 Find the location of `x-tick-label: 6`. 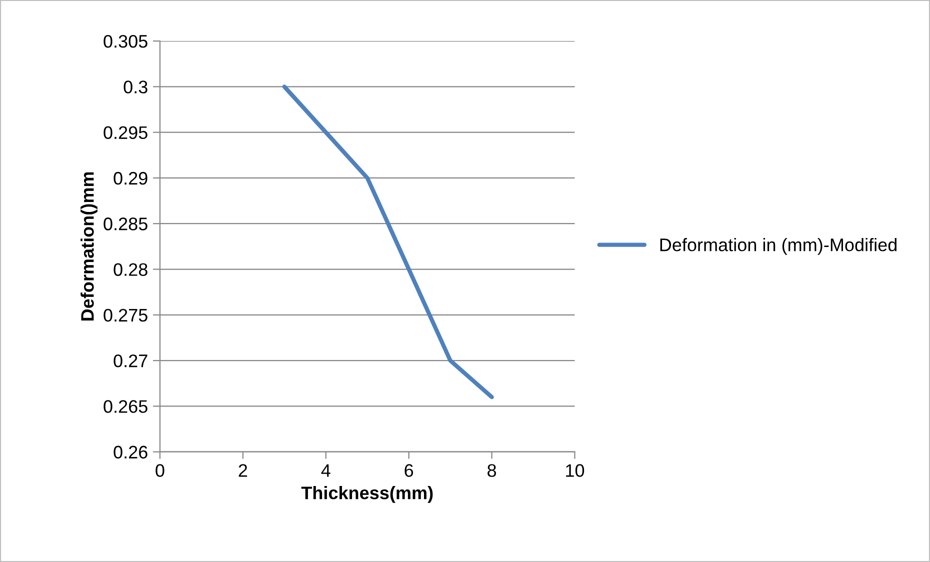

x-tick-label: 6 is located at coordinates (409, 470).